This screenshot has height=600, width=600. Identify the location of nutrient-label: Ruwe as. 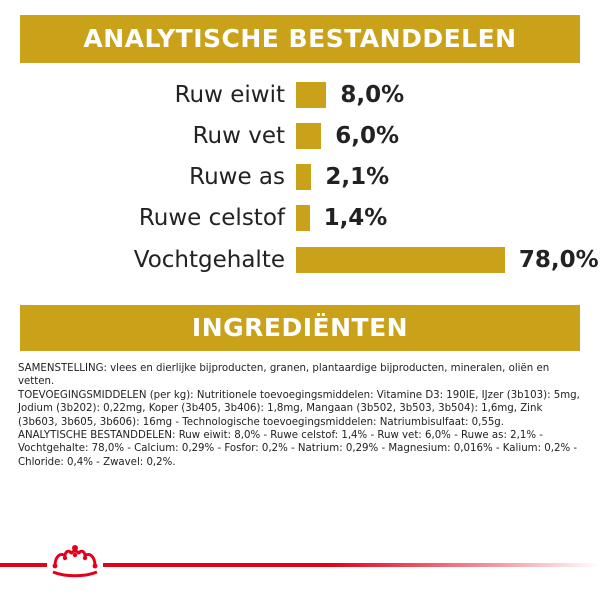
(237, 177).